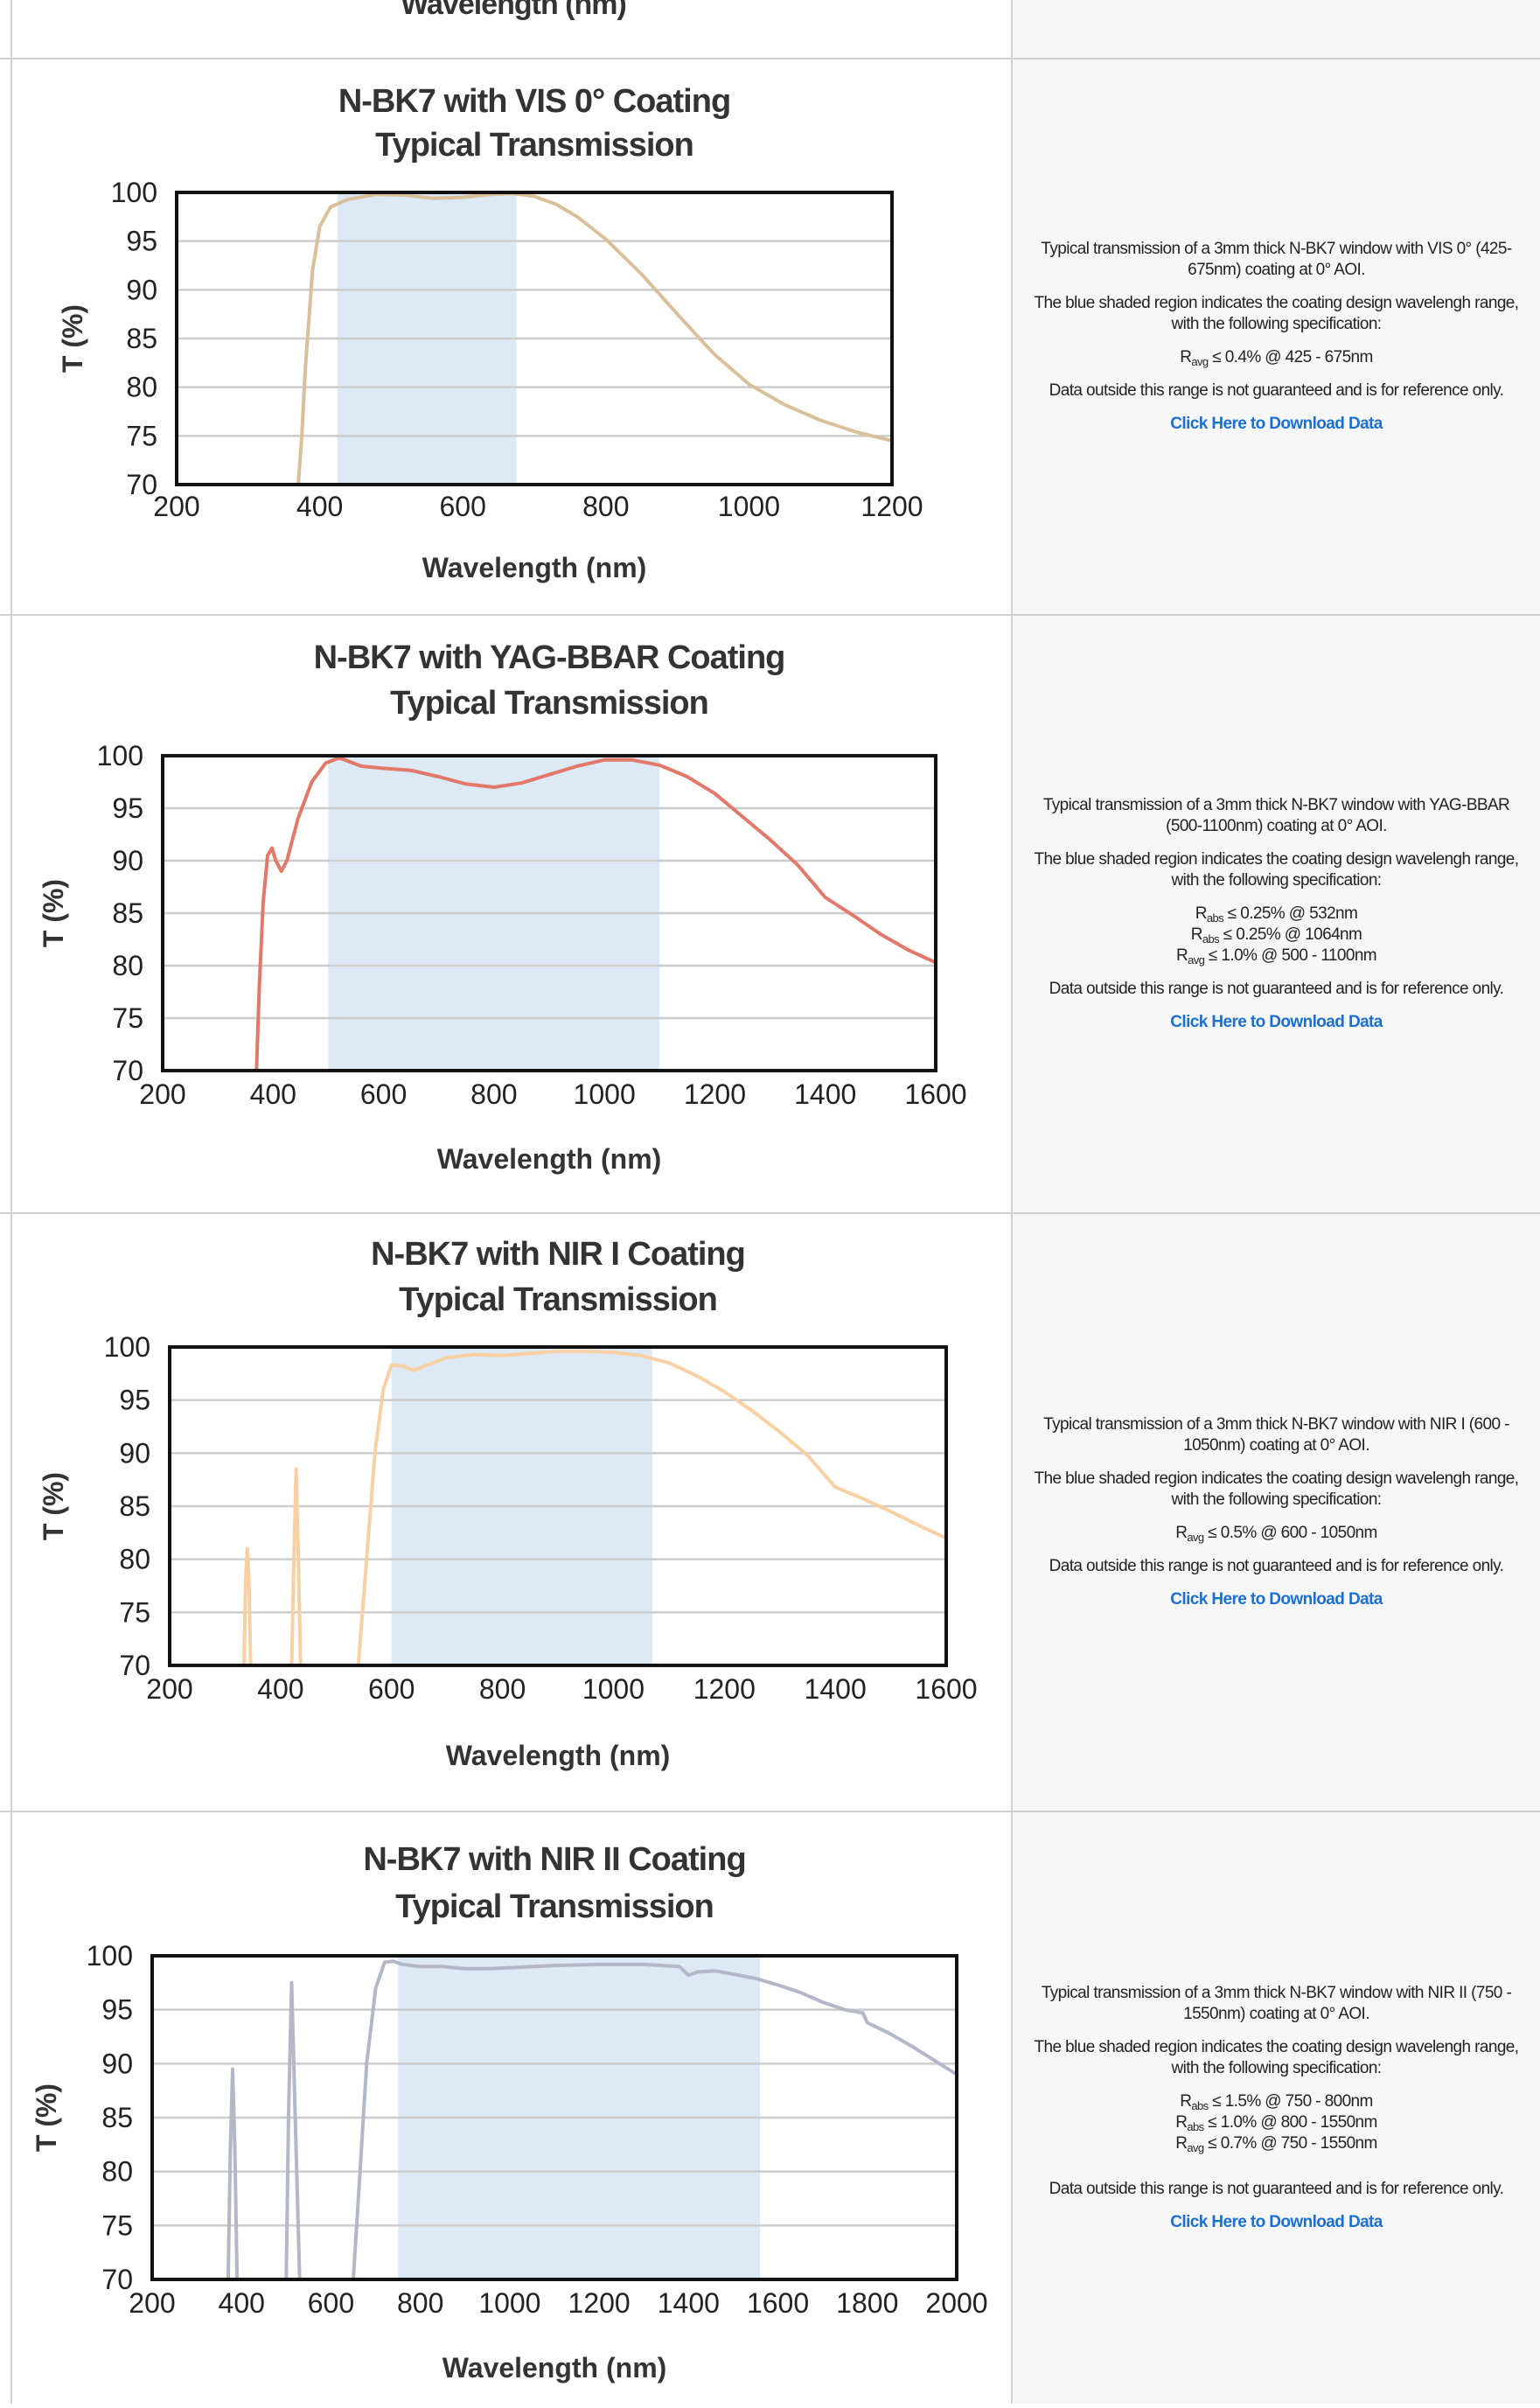 This screenshot has width=1540, height=2408. What do you see at coordinates (242, 2303) in the screenshot?
I see `x-tick-label: 400` at bounding box center [242, 2303].